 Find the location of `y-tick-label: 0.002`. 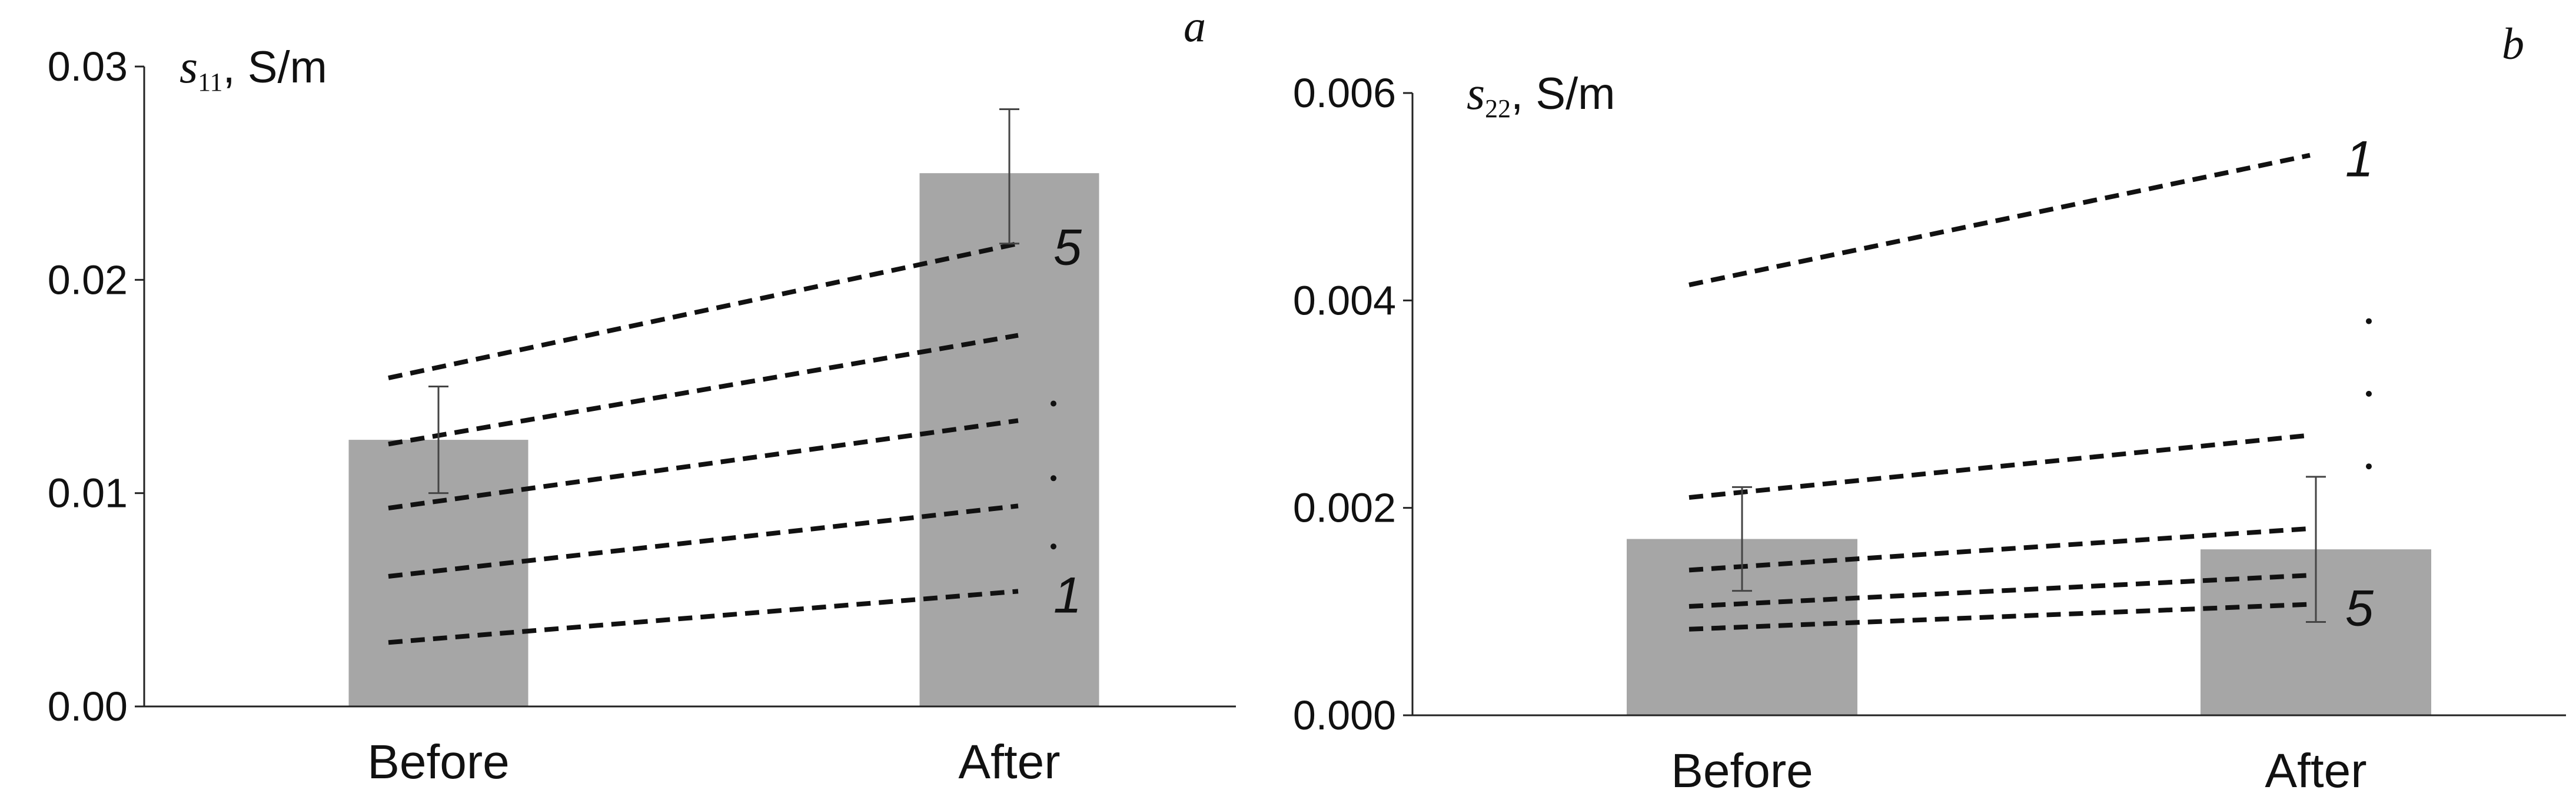

y-tick-label: 0.002 is located at coordinates (1344, 508).